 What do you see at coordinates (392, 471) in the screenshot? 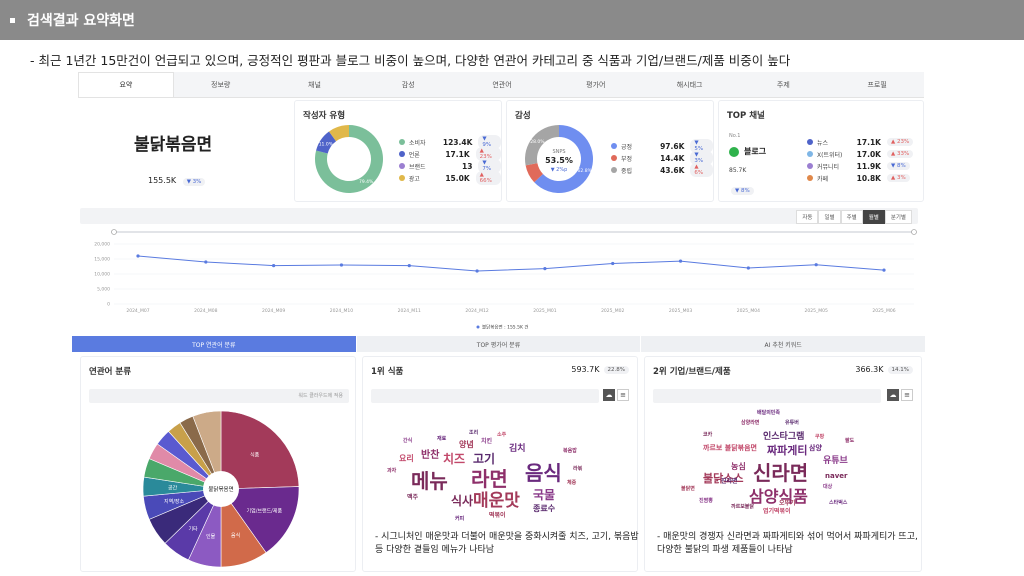
I see `wordcloud-word: 과자` at bounding box center [392, 471].